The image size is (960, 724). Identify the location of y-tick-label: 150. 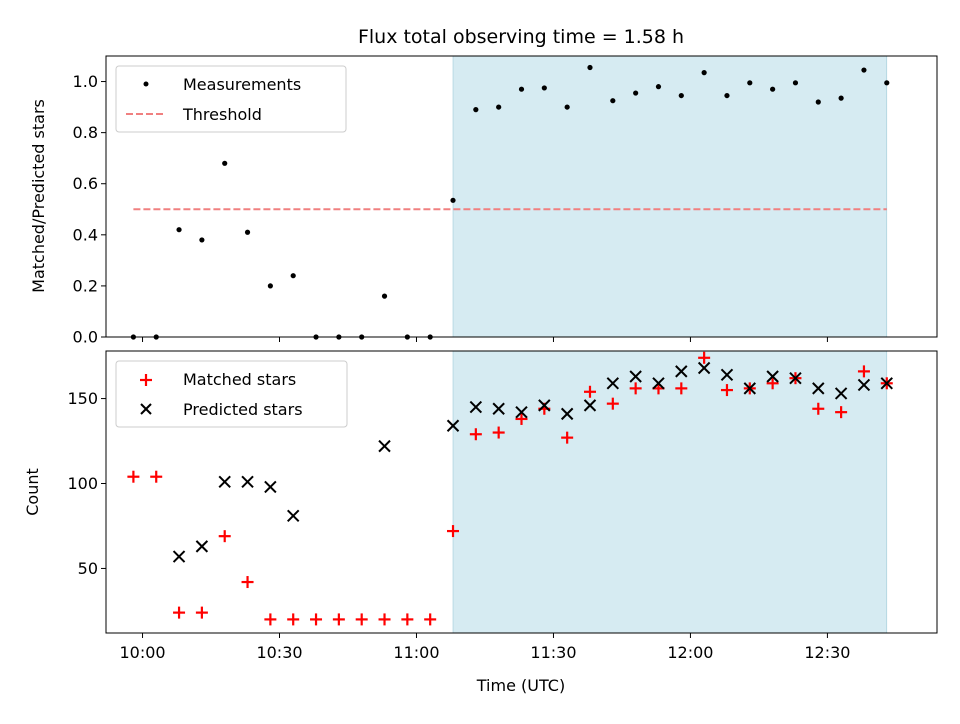
(82, 398).